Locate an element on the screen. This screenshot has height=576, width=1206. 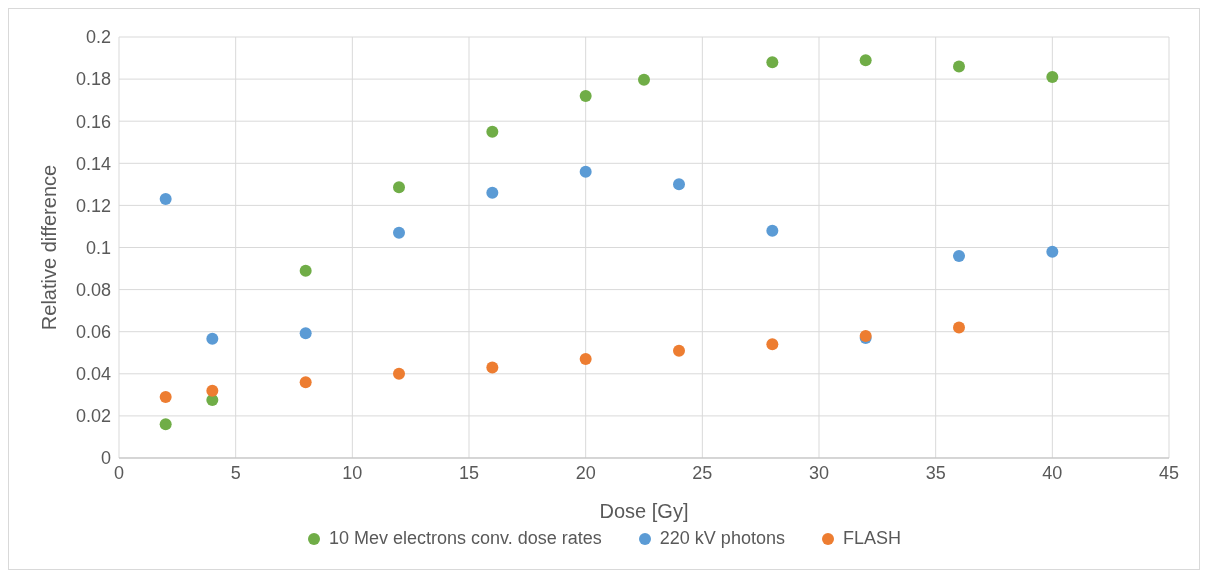
y-tick-label: 0.14 is located at coordinates (93, 163).